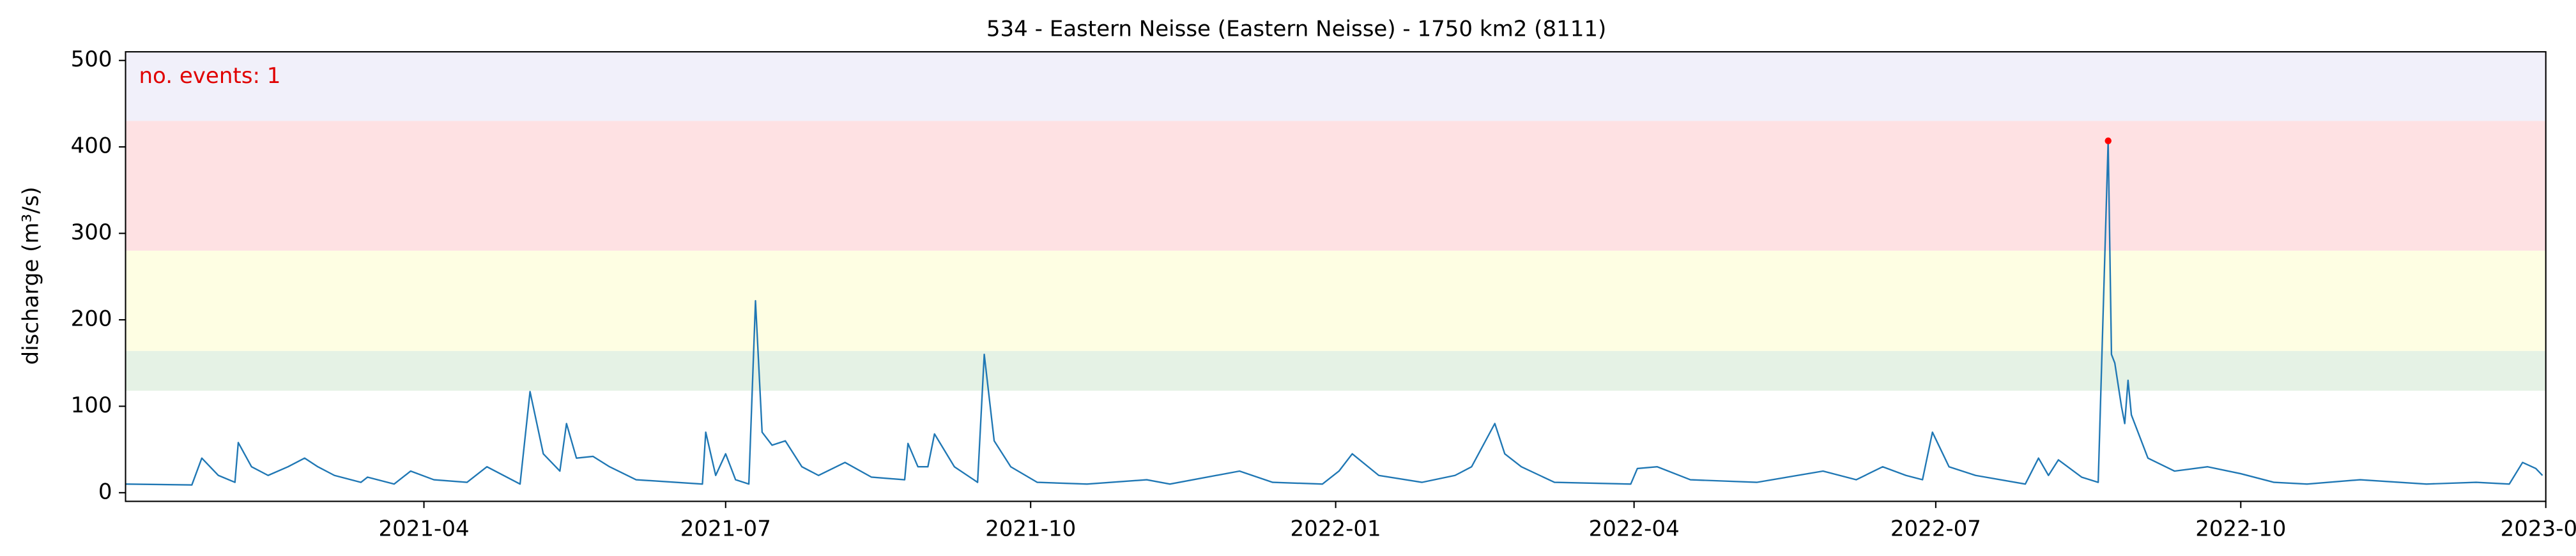 The height and width of the screenshot is (556, 2576). Describe the element at coordinates (91, 318) in the screenshot. I see `y-tick-label: 200` at that location.